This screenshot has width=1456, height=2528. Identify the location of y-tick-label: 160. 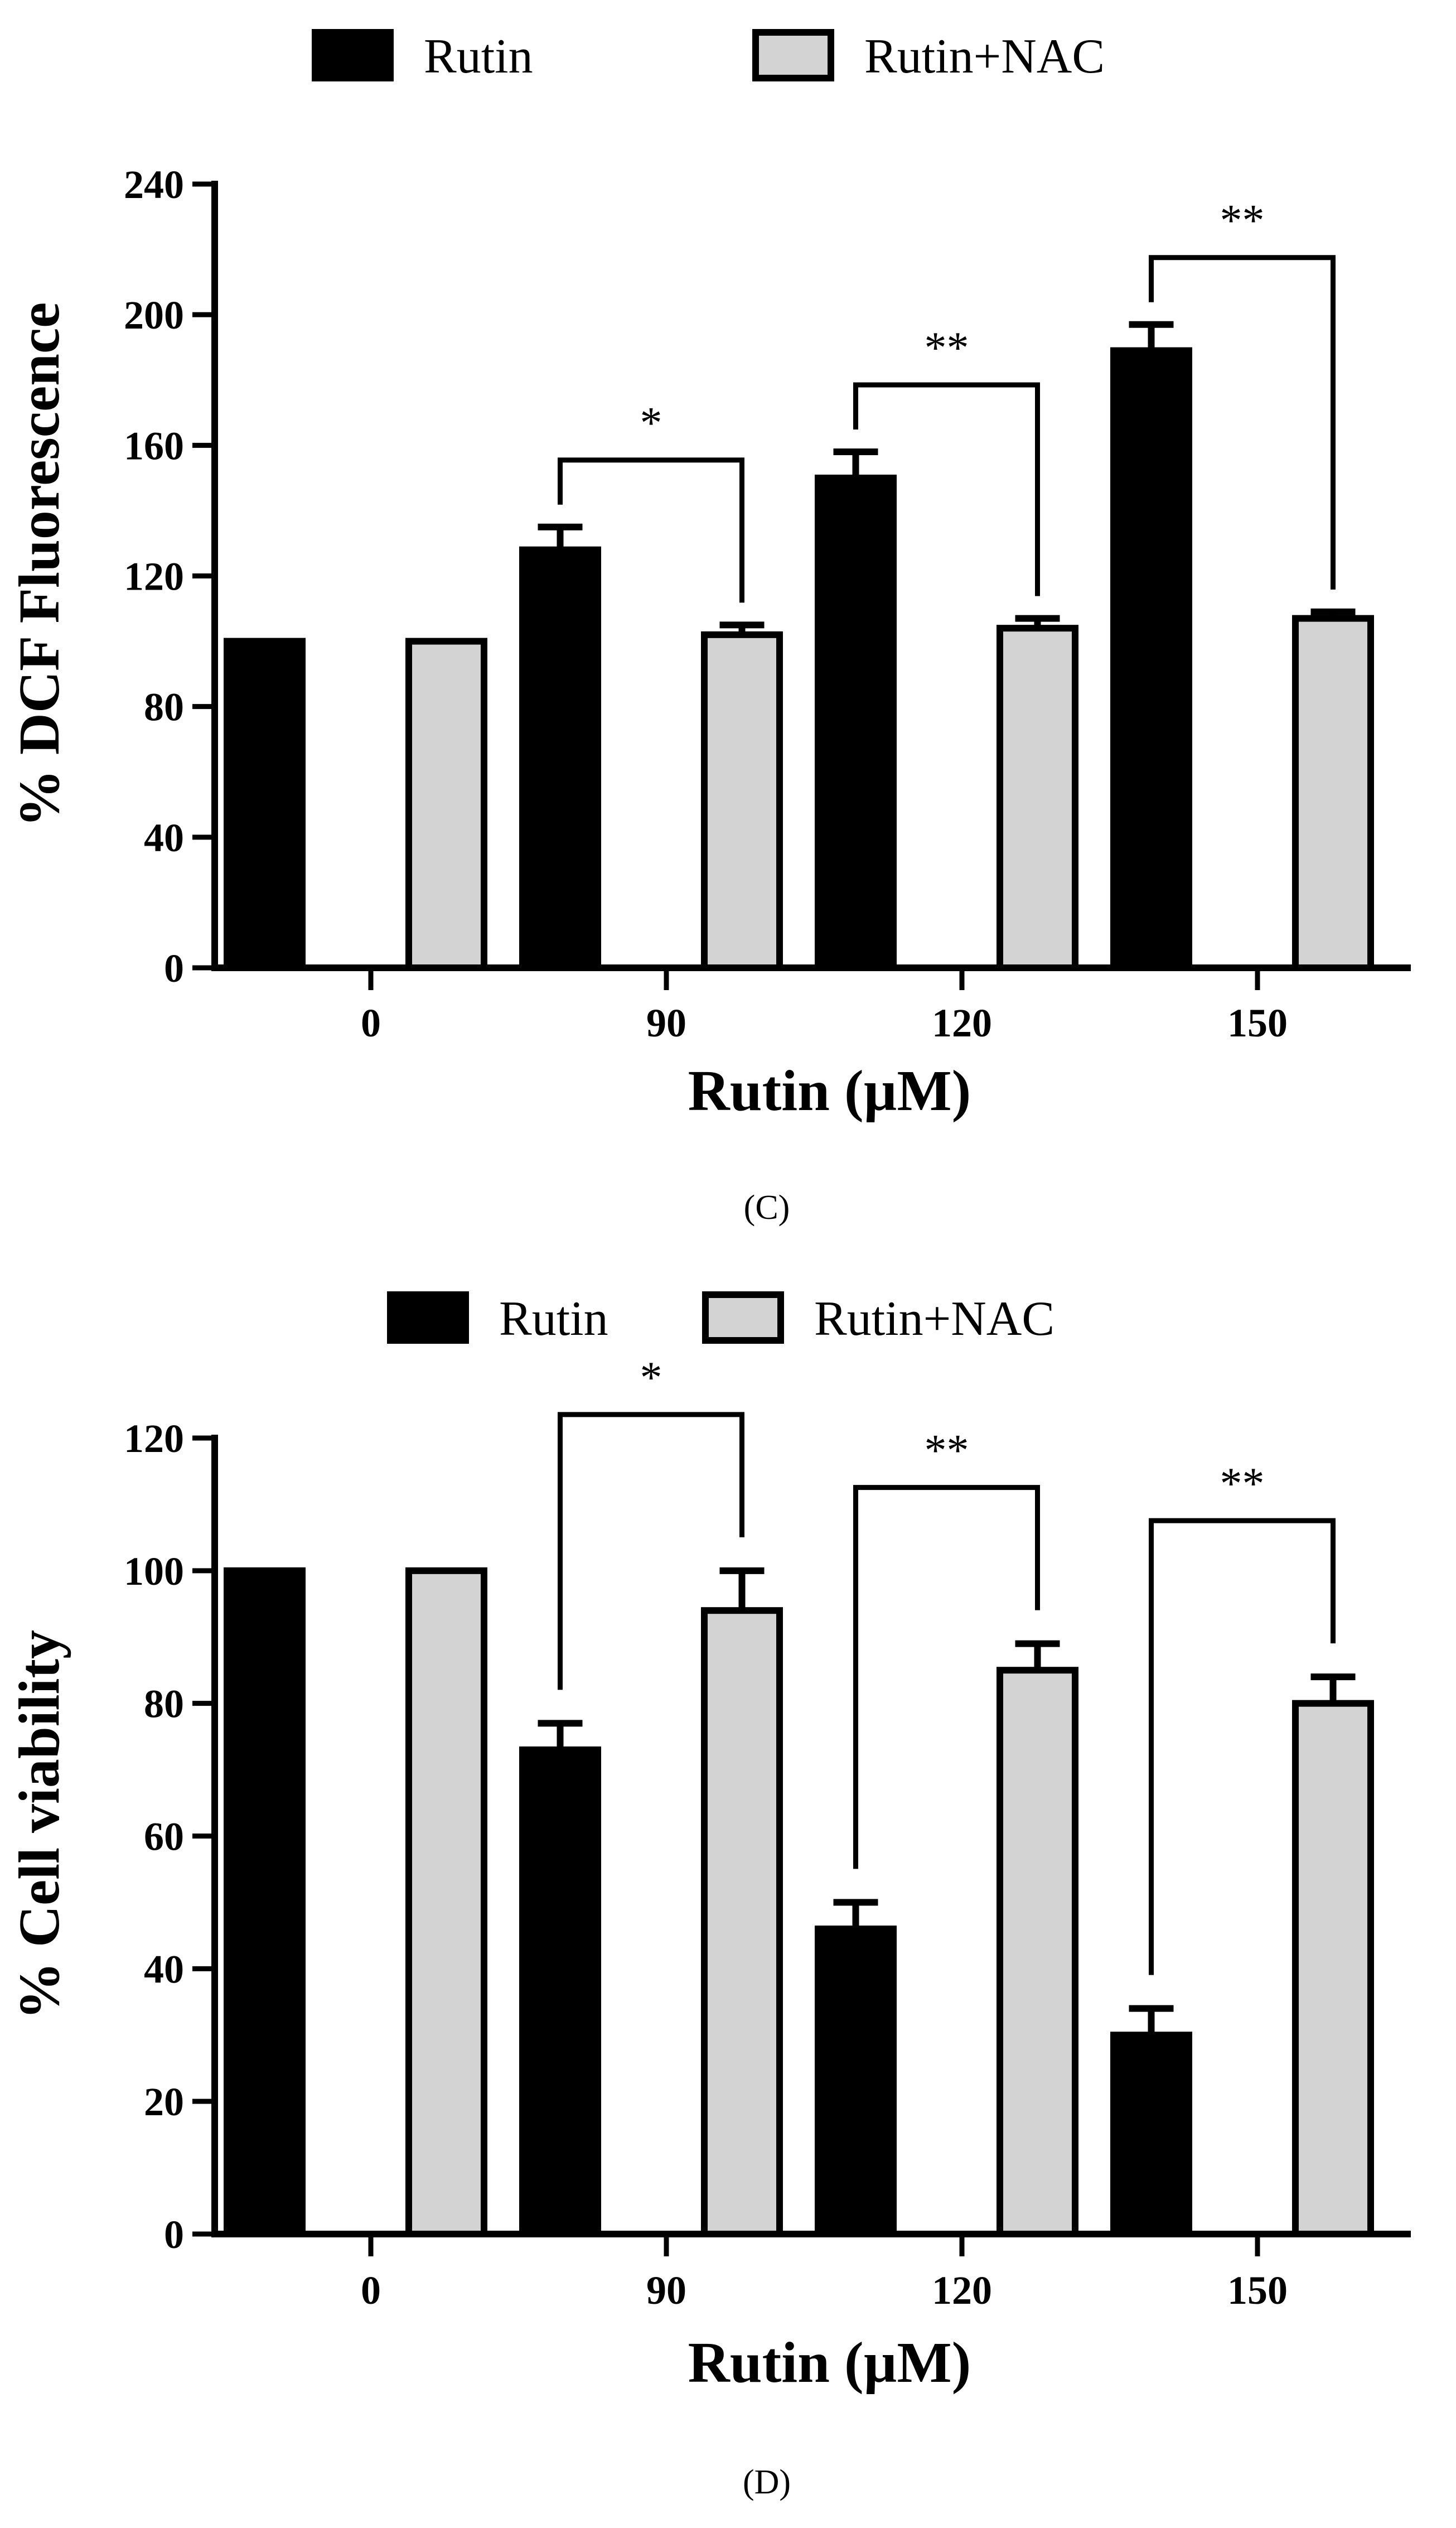
(154, 446).